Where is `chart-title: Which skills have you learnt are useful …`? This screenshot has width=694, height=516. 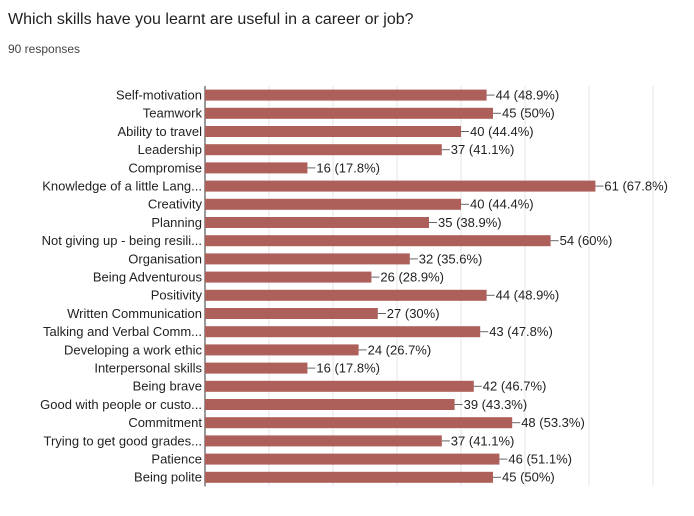 chart-title: Which skills have you learnt are useful … is located at coordinates (211, 19).